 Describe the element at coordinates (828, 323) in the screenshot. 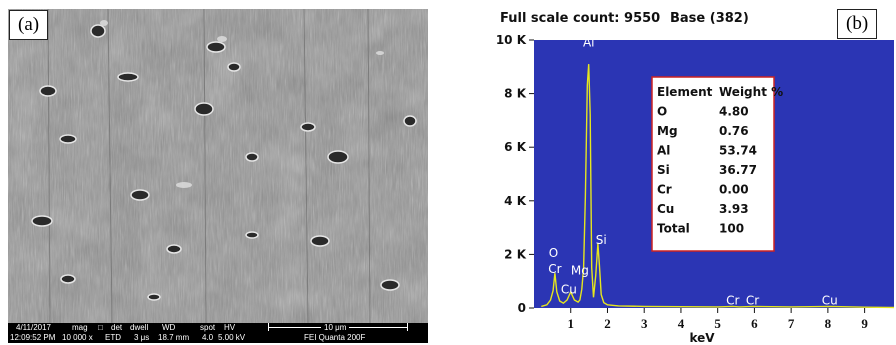

I see `x-tick-label: 8` at that location.